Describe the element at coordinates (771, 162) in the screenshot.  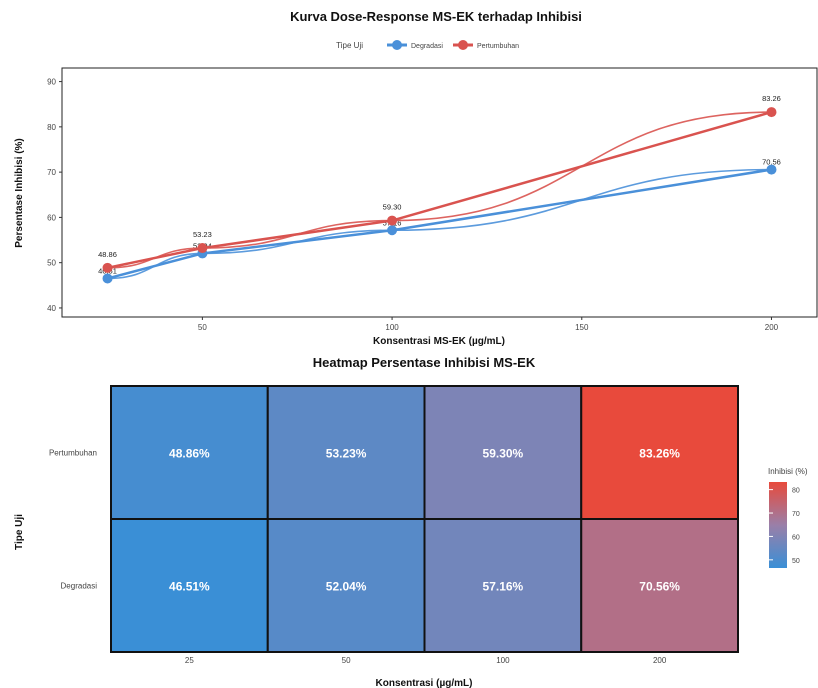
I see `data-label-degradasi: 70.56` at that location.